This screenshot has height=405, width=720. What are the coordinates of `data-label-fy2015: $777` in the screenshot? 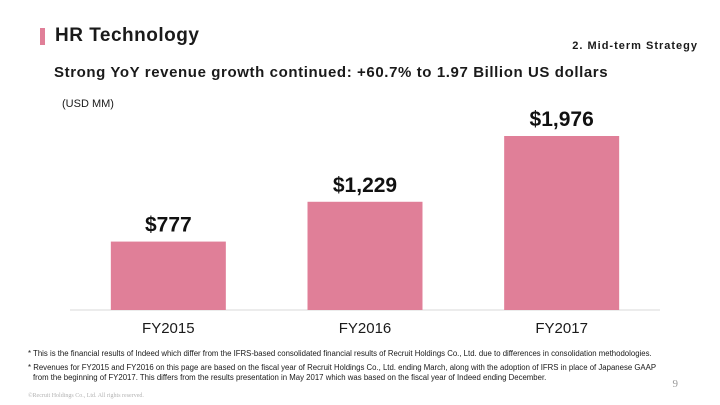 It's located at (168, 225).